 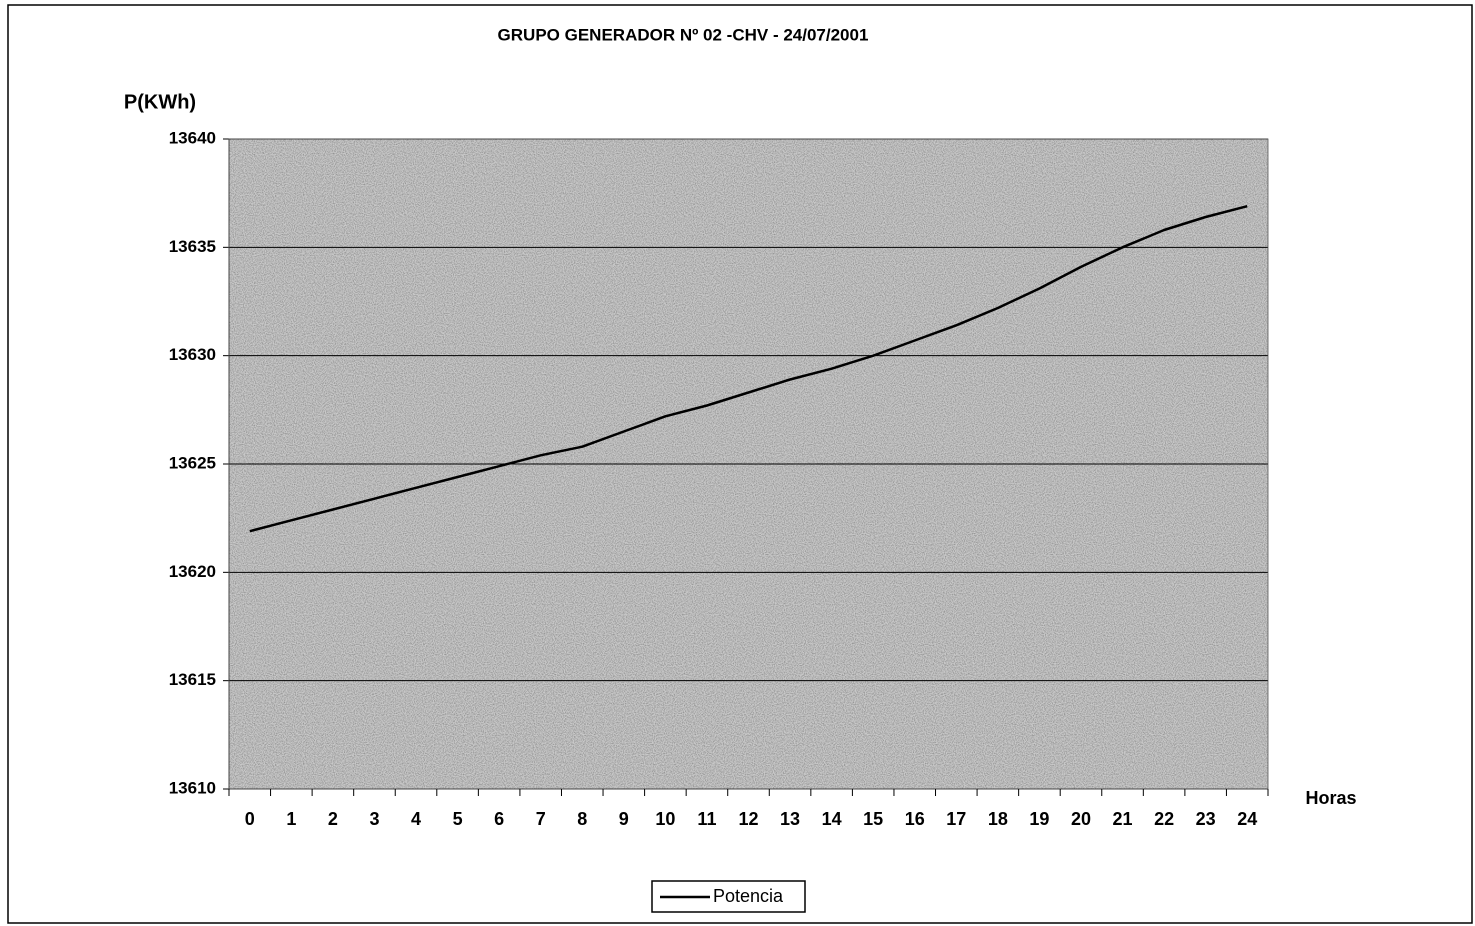 What do you see at coordinates (1081, 819) in the screenshot?
I see `x-tick-label: 20` at bounding box center [1081, 819].